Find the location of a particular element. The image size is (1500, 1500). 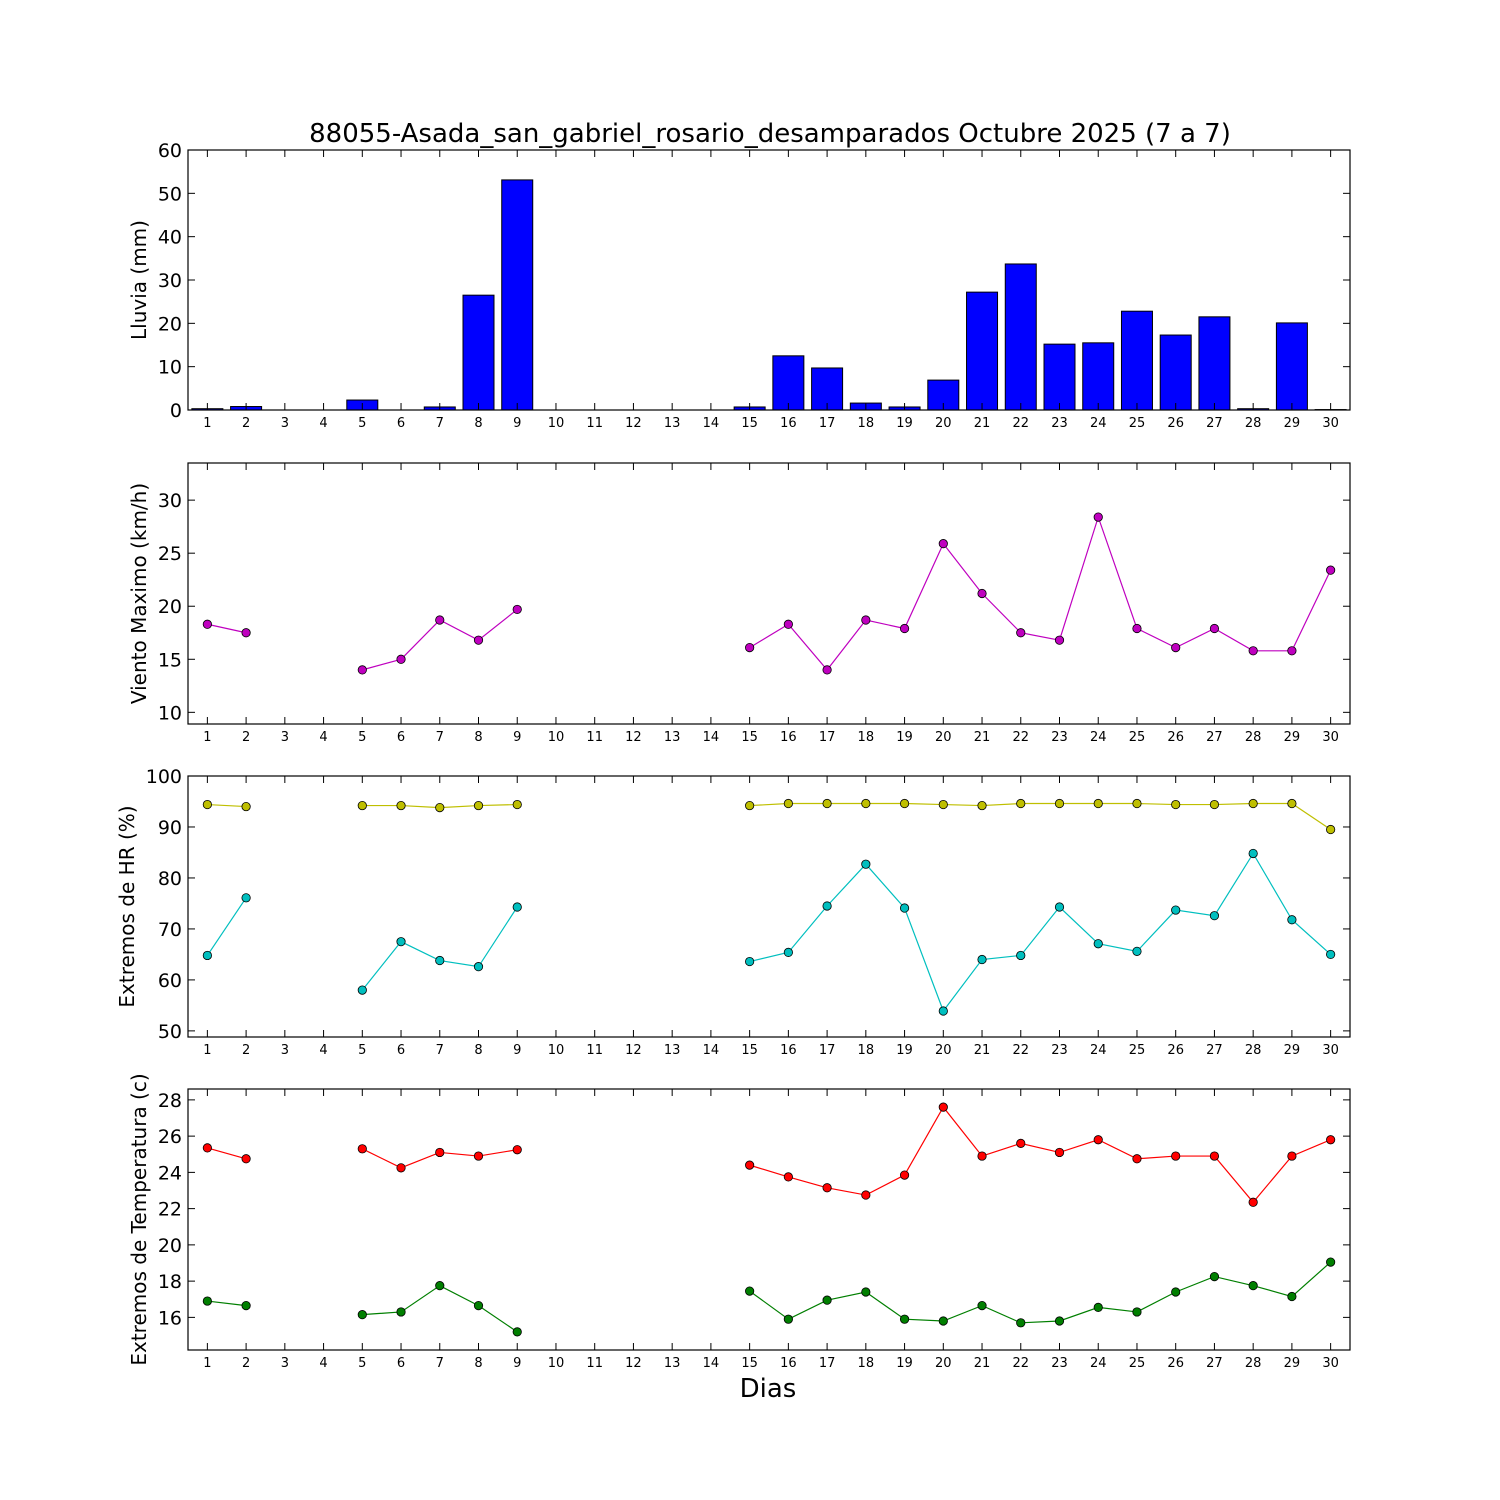

x-tick-label: 22 is located at coordinates (1020, 737).